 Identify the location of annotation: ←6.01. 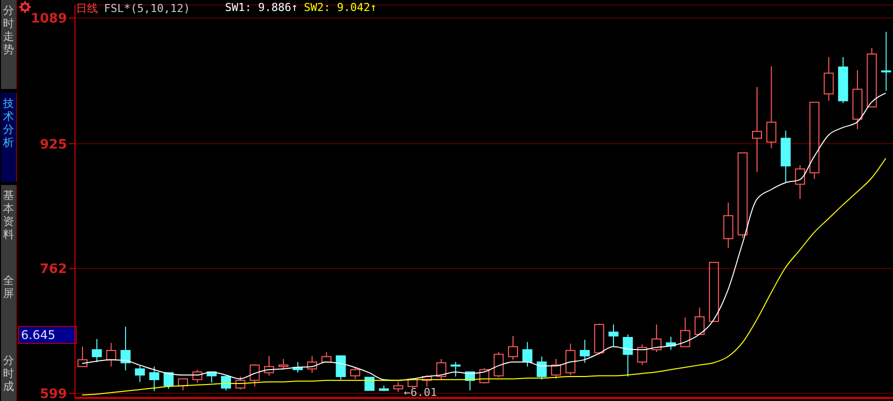
(421, 392).